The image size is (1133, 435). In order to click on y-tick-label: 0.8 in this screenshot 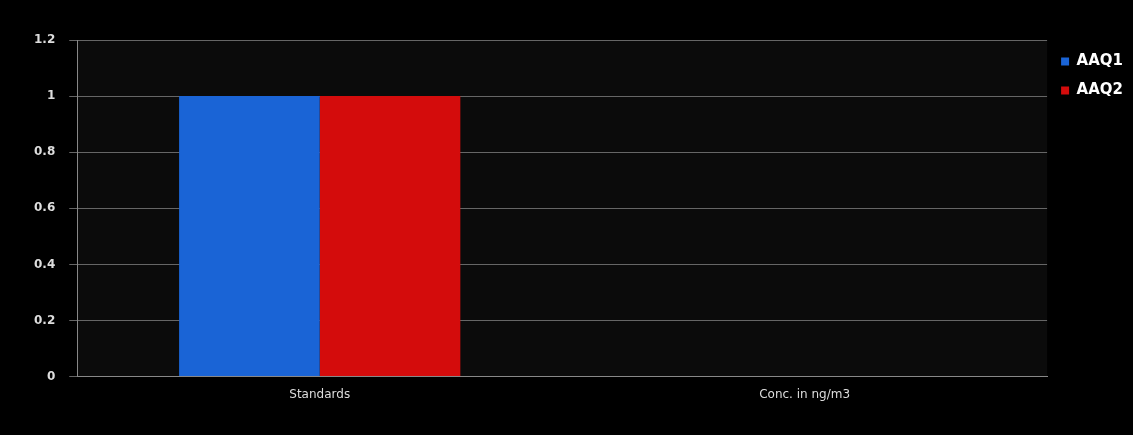, I will do `click(44, 151)`.